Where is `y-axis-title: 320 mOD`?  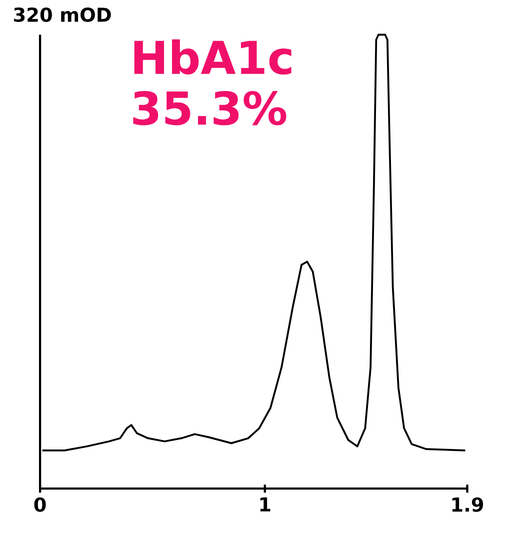 y-axis-title: 320 mOD is located at coordinates (63, 14).